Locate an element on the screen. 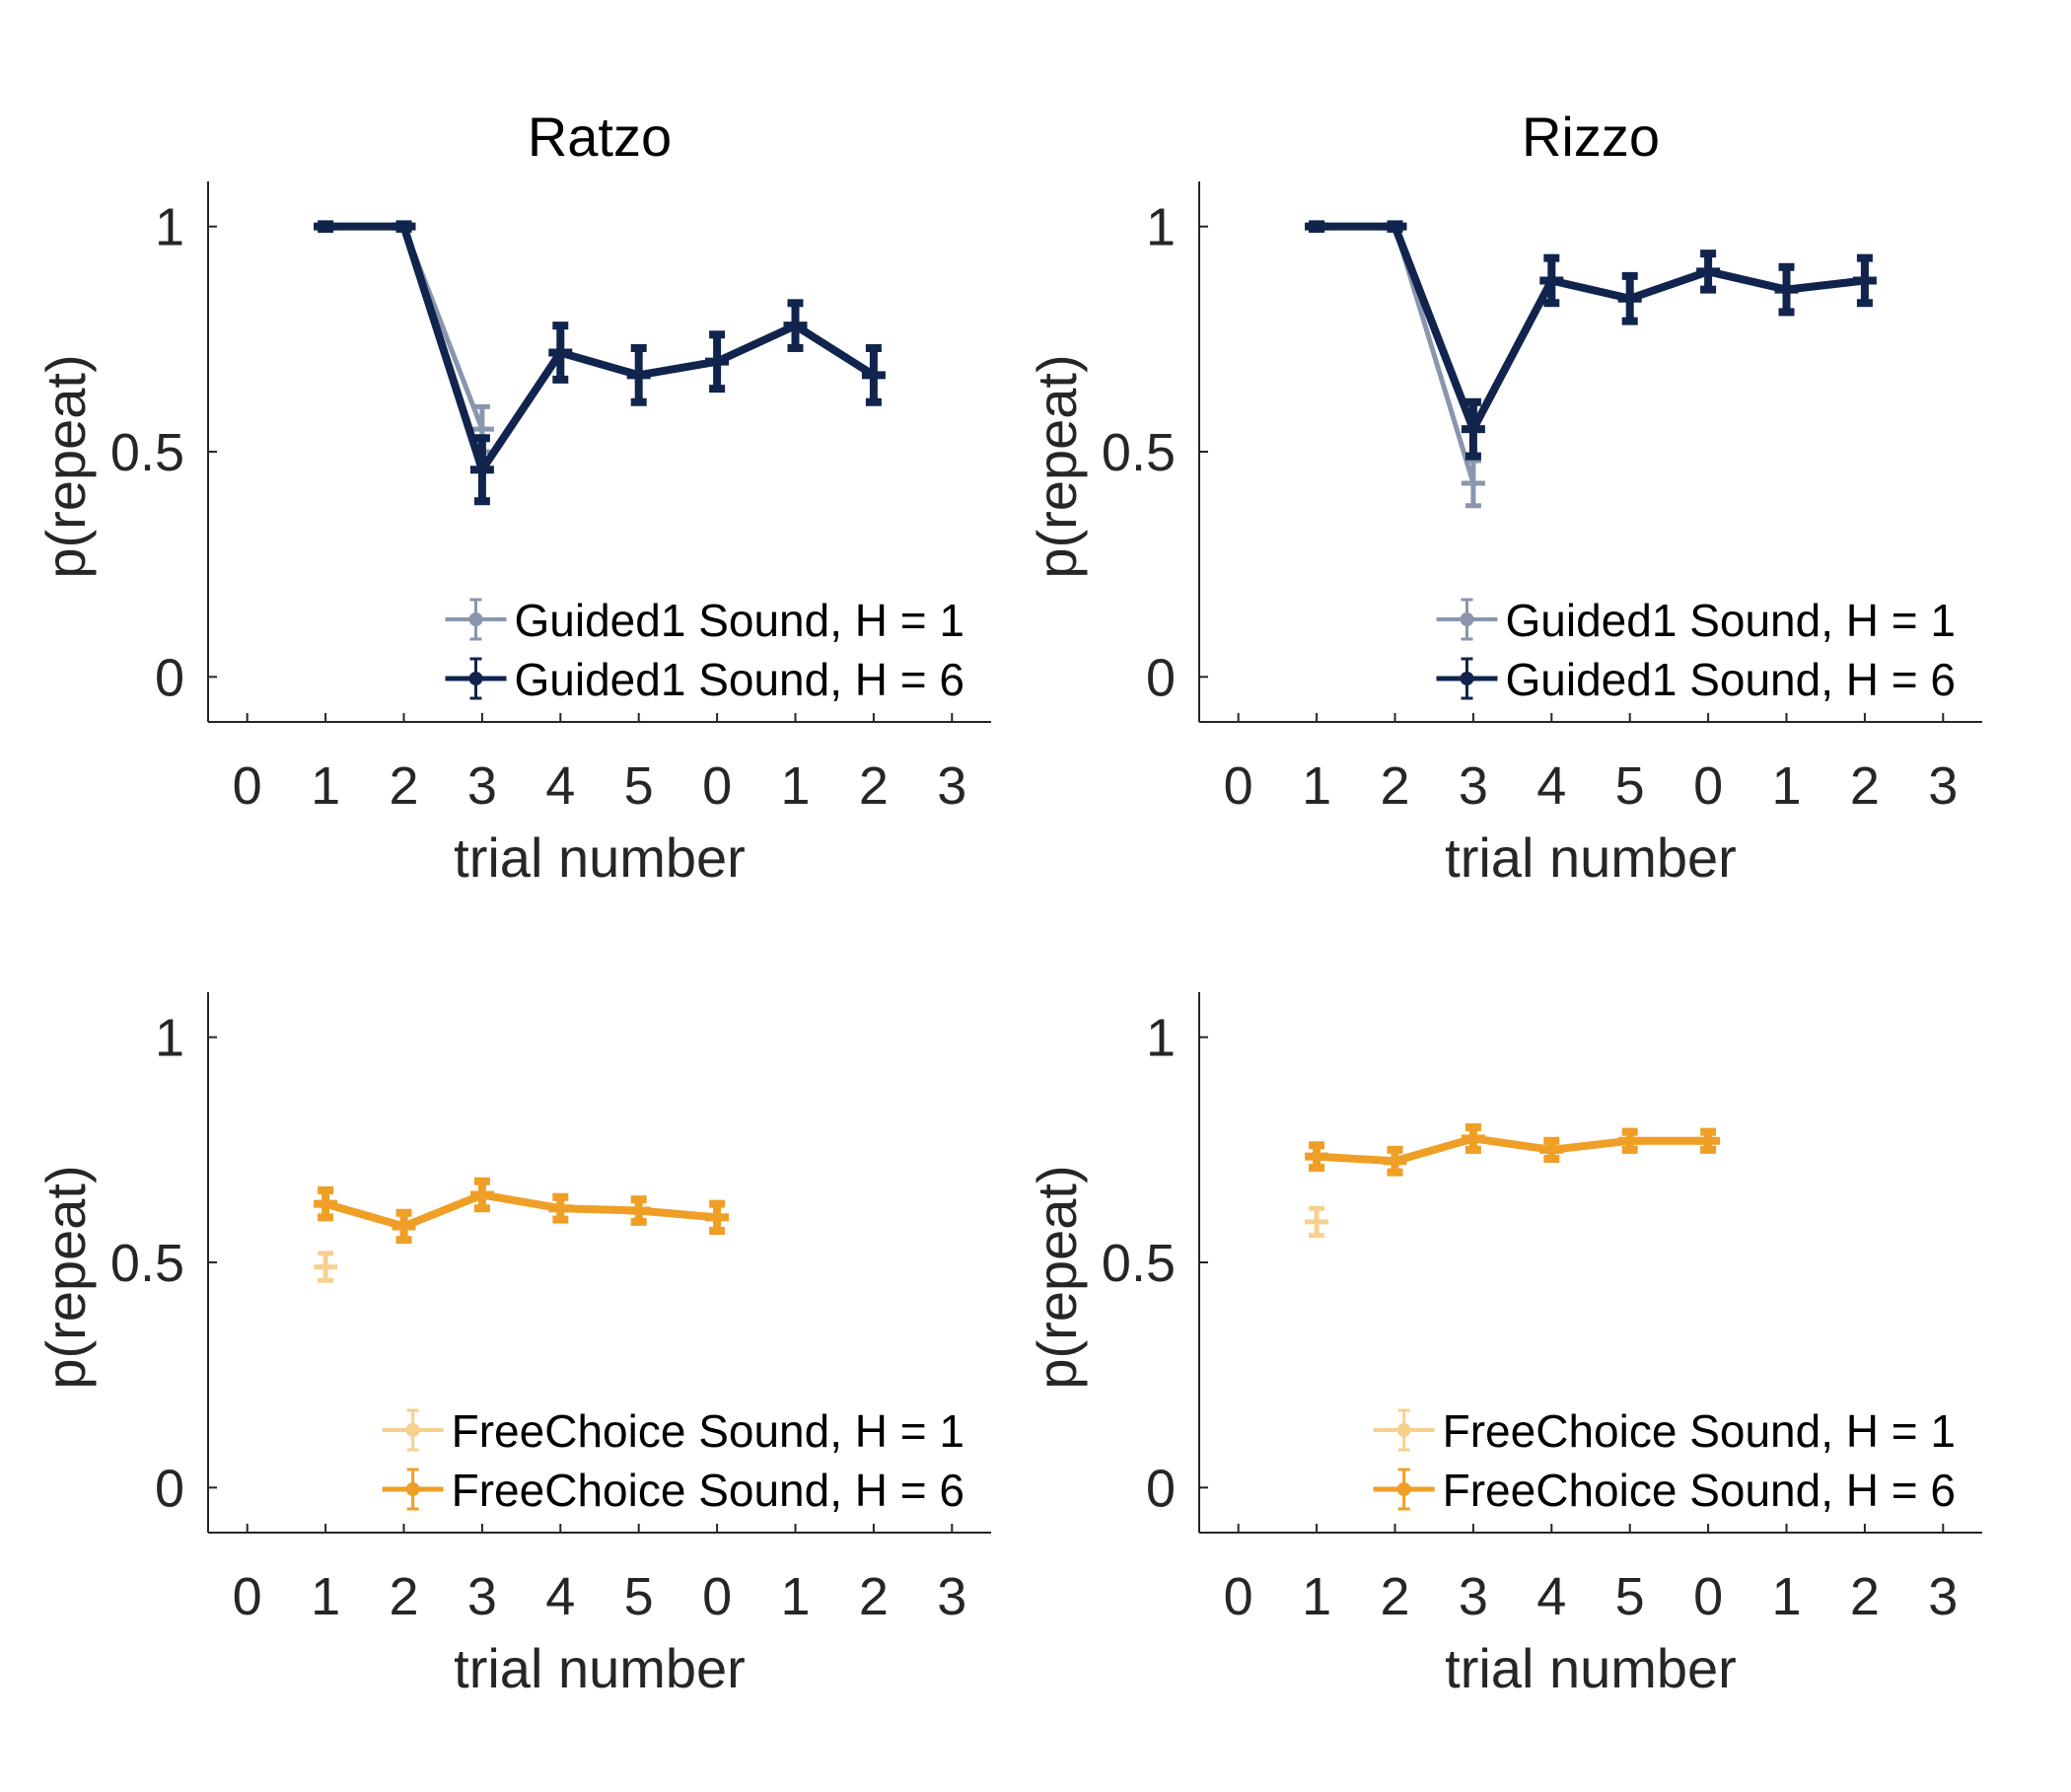 Image resolution: width=2071 pixels, height=1792 pixels. panel-title: Ratzo is located at coordinates (600, 137).